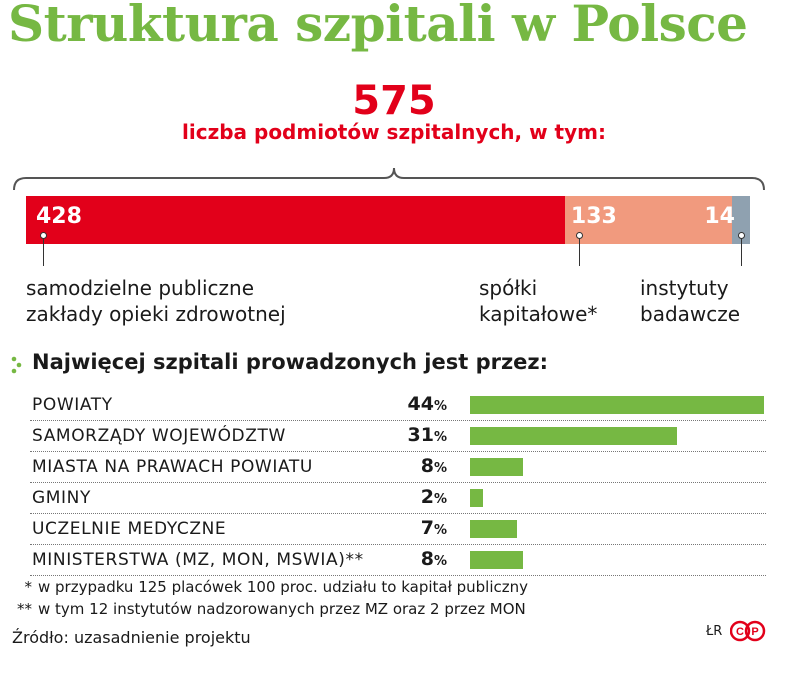 Image resolution: width=788 pixels, height=689 pixels. Describe the element at coordinates (398, 467) in the screenshot. I see `ranking-row: MIASTA NA PRAWACH POWIATU 8%` at that location.